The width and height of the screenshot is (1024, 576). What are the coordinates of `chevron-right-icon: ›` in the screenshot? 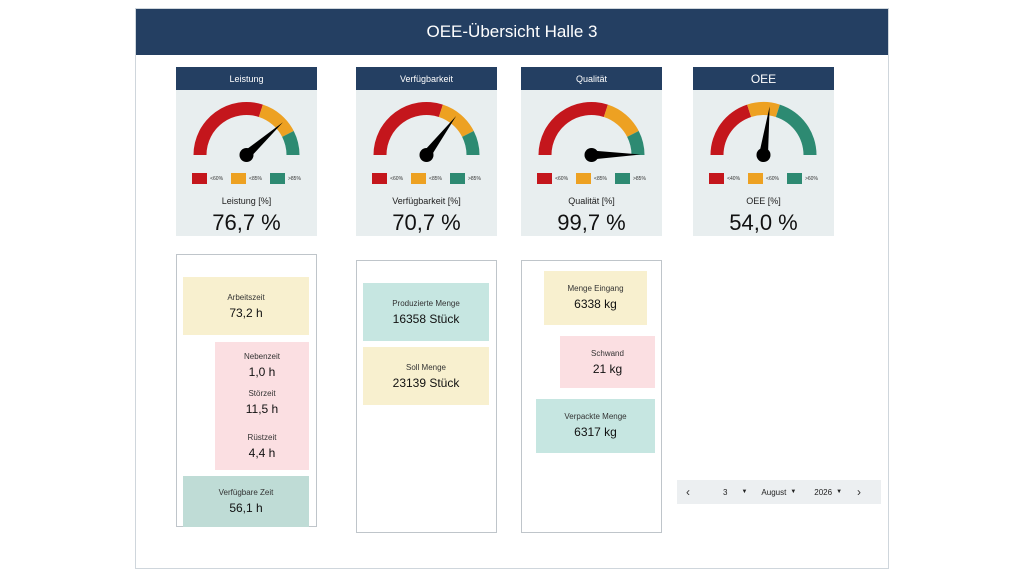 It's located at (859, 492).